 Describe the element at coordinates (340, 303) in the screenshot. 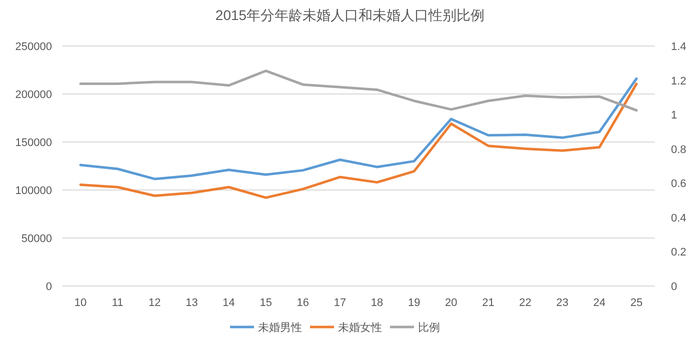

I see `x-tick-label: 17` at that location.